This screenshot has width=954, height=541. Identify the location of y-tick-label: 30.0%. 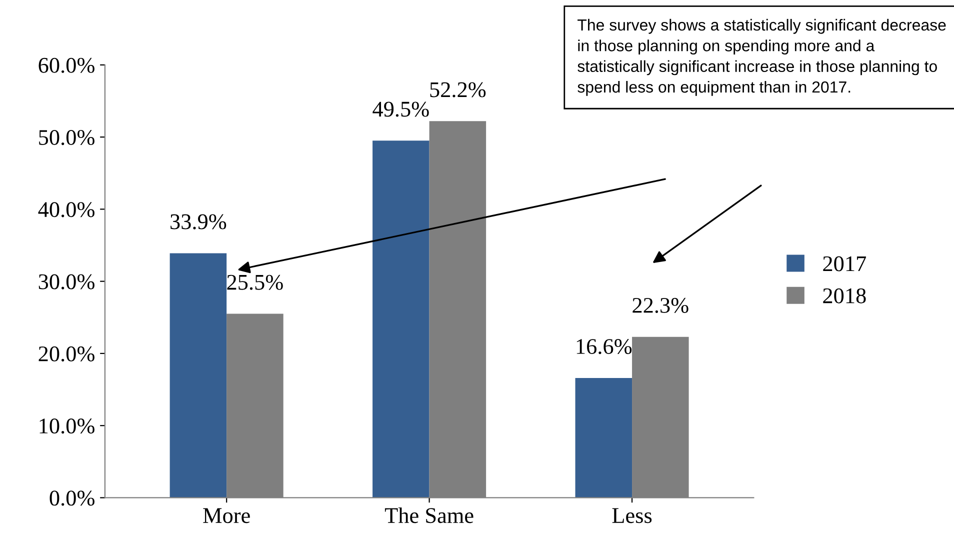
(66, 282).